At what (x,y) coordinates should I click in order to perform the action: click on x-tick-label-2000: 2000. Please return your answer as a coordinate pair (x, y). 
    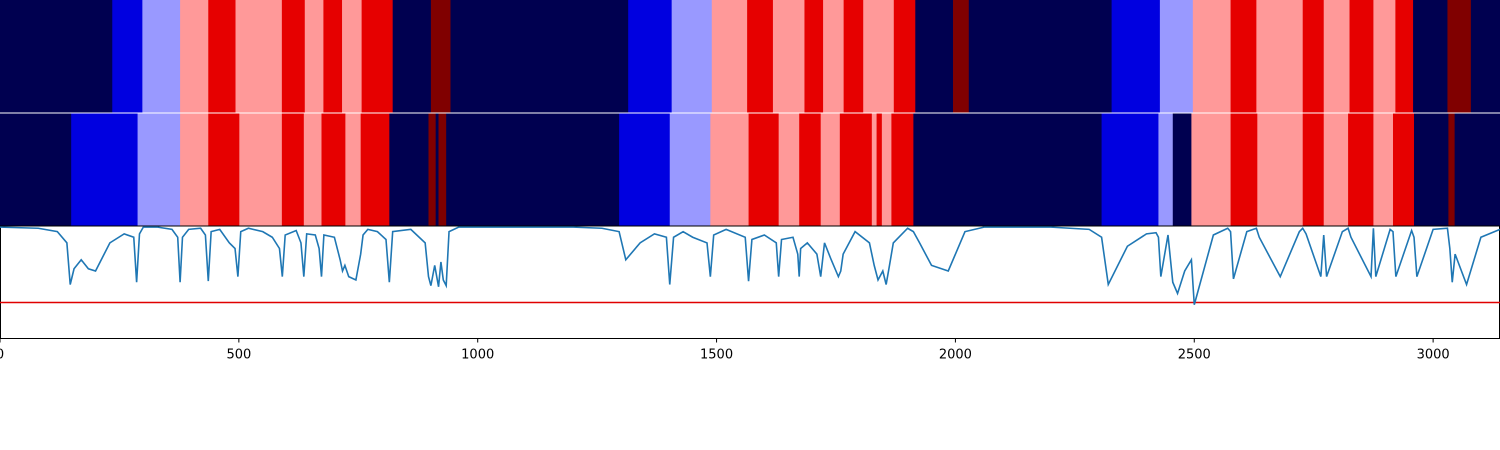
    Looking at the image, I should click on (955, 355).